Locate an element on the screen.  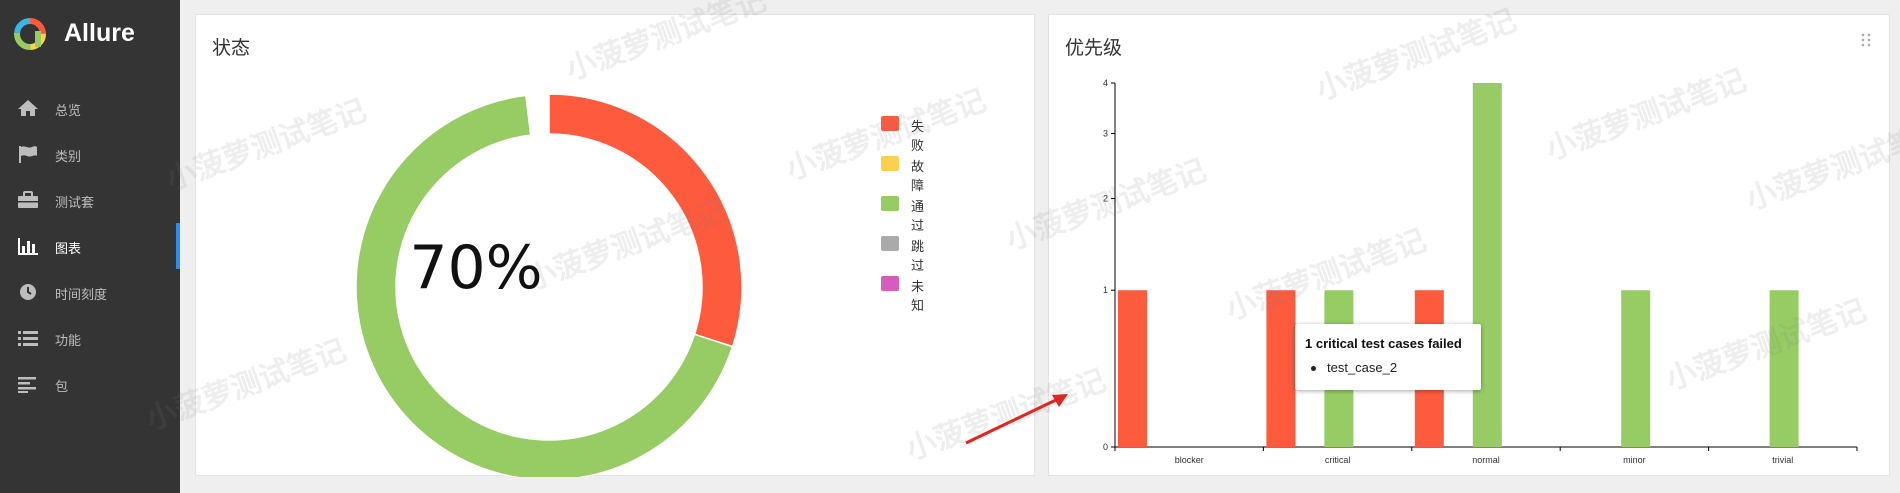
legend-label: 故障 is located at coordinates (918, 177).